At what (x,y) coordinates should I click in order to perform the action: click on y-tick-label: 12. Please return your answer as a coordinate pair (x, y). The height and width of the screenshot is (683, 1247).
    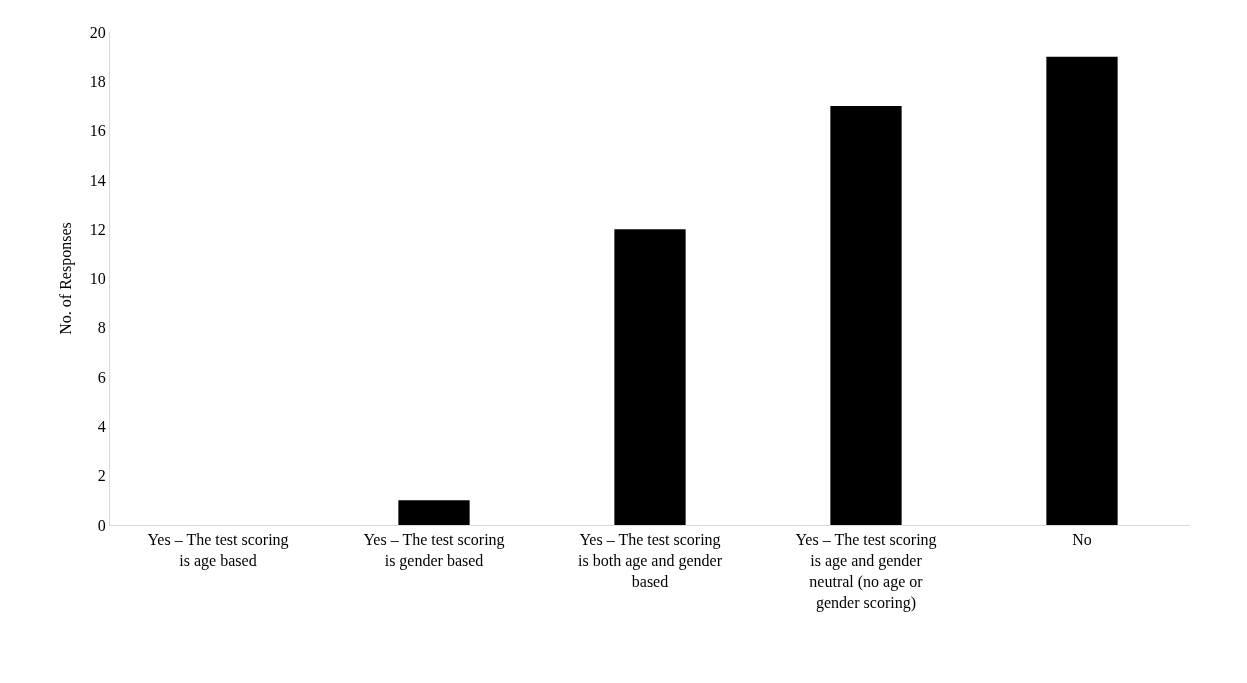
    Looking at the image, I should click on (97, 229).